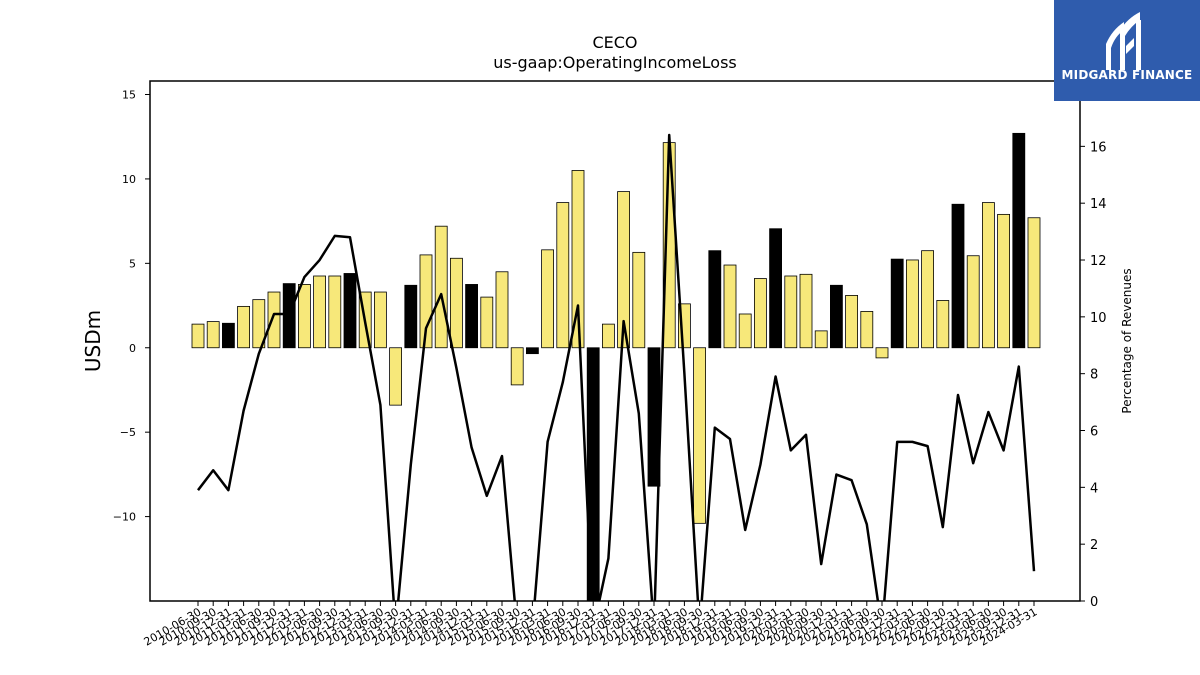 The image size is (1200, 675). I want to click on y-tick-label: −10, so click(124, 517).